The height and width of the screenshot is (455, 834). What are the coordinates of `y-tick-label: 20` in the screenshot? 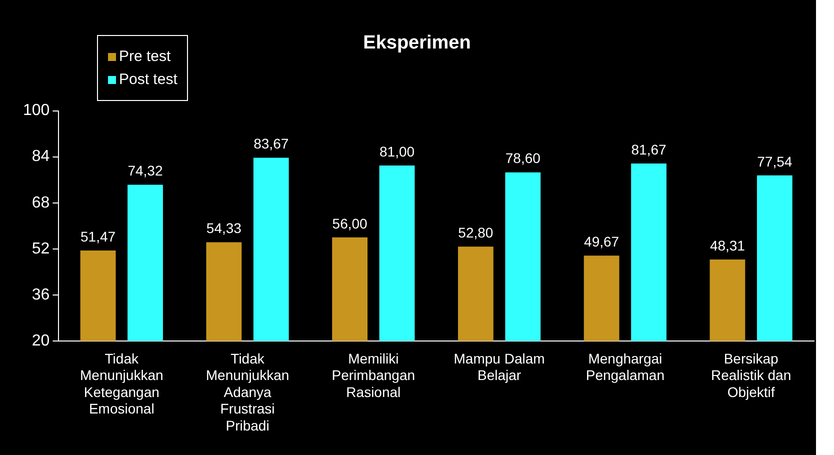 It's located at (41, 341).